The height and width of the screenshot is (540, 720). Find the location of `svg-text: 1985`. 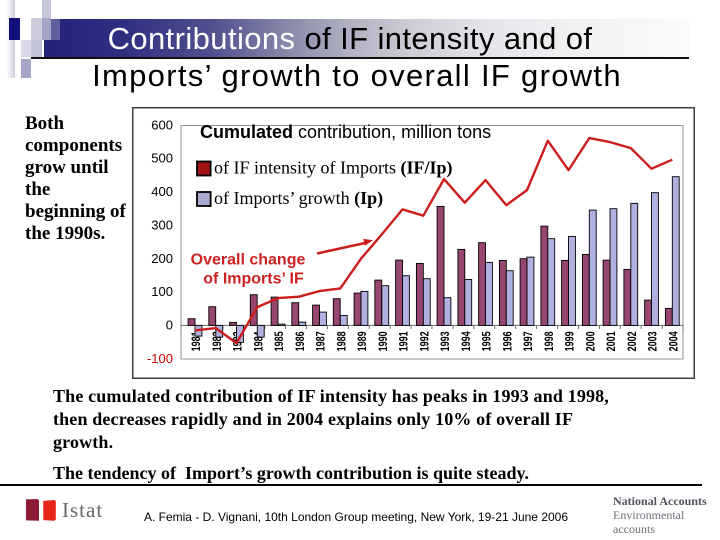

svg-text: 1985 is located at coordinates (280, 341).